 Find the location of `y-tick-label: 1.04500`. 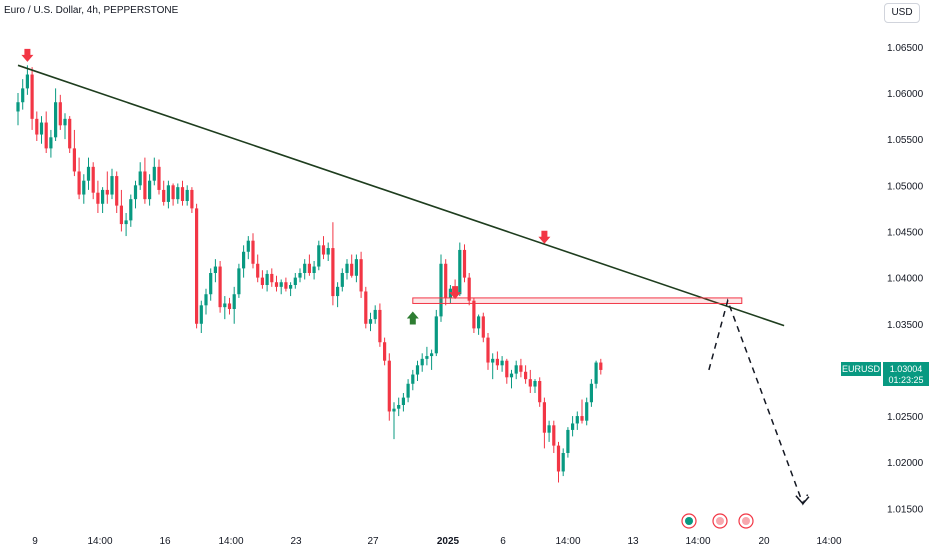

y-tick-label: 1.04500 is located at coordinates (905, 232).